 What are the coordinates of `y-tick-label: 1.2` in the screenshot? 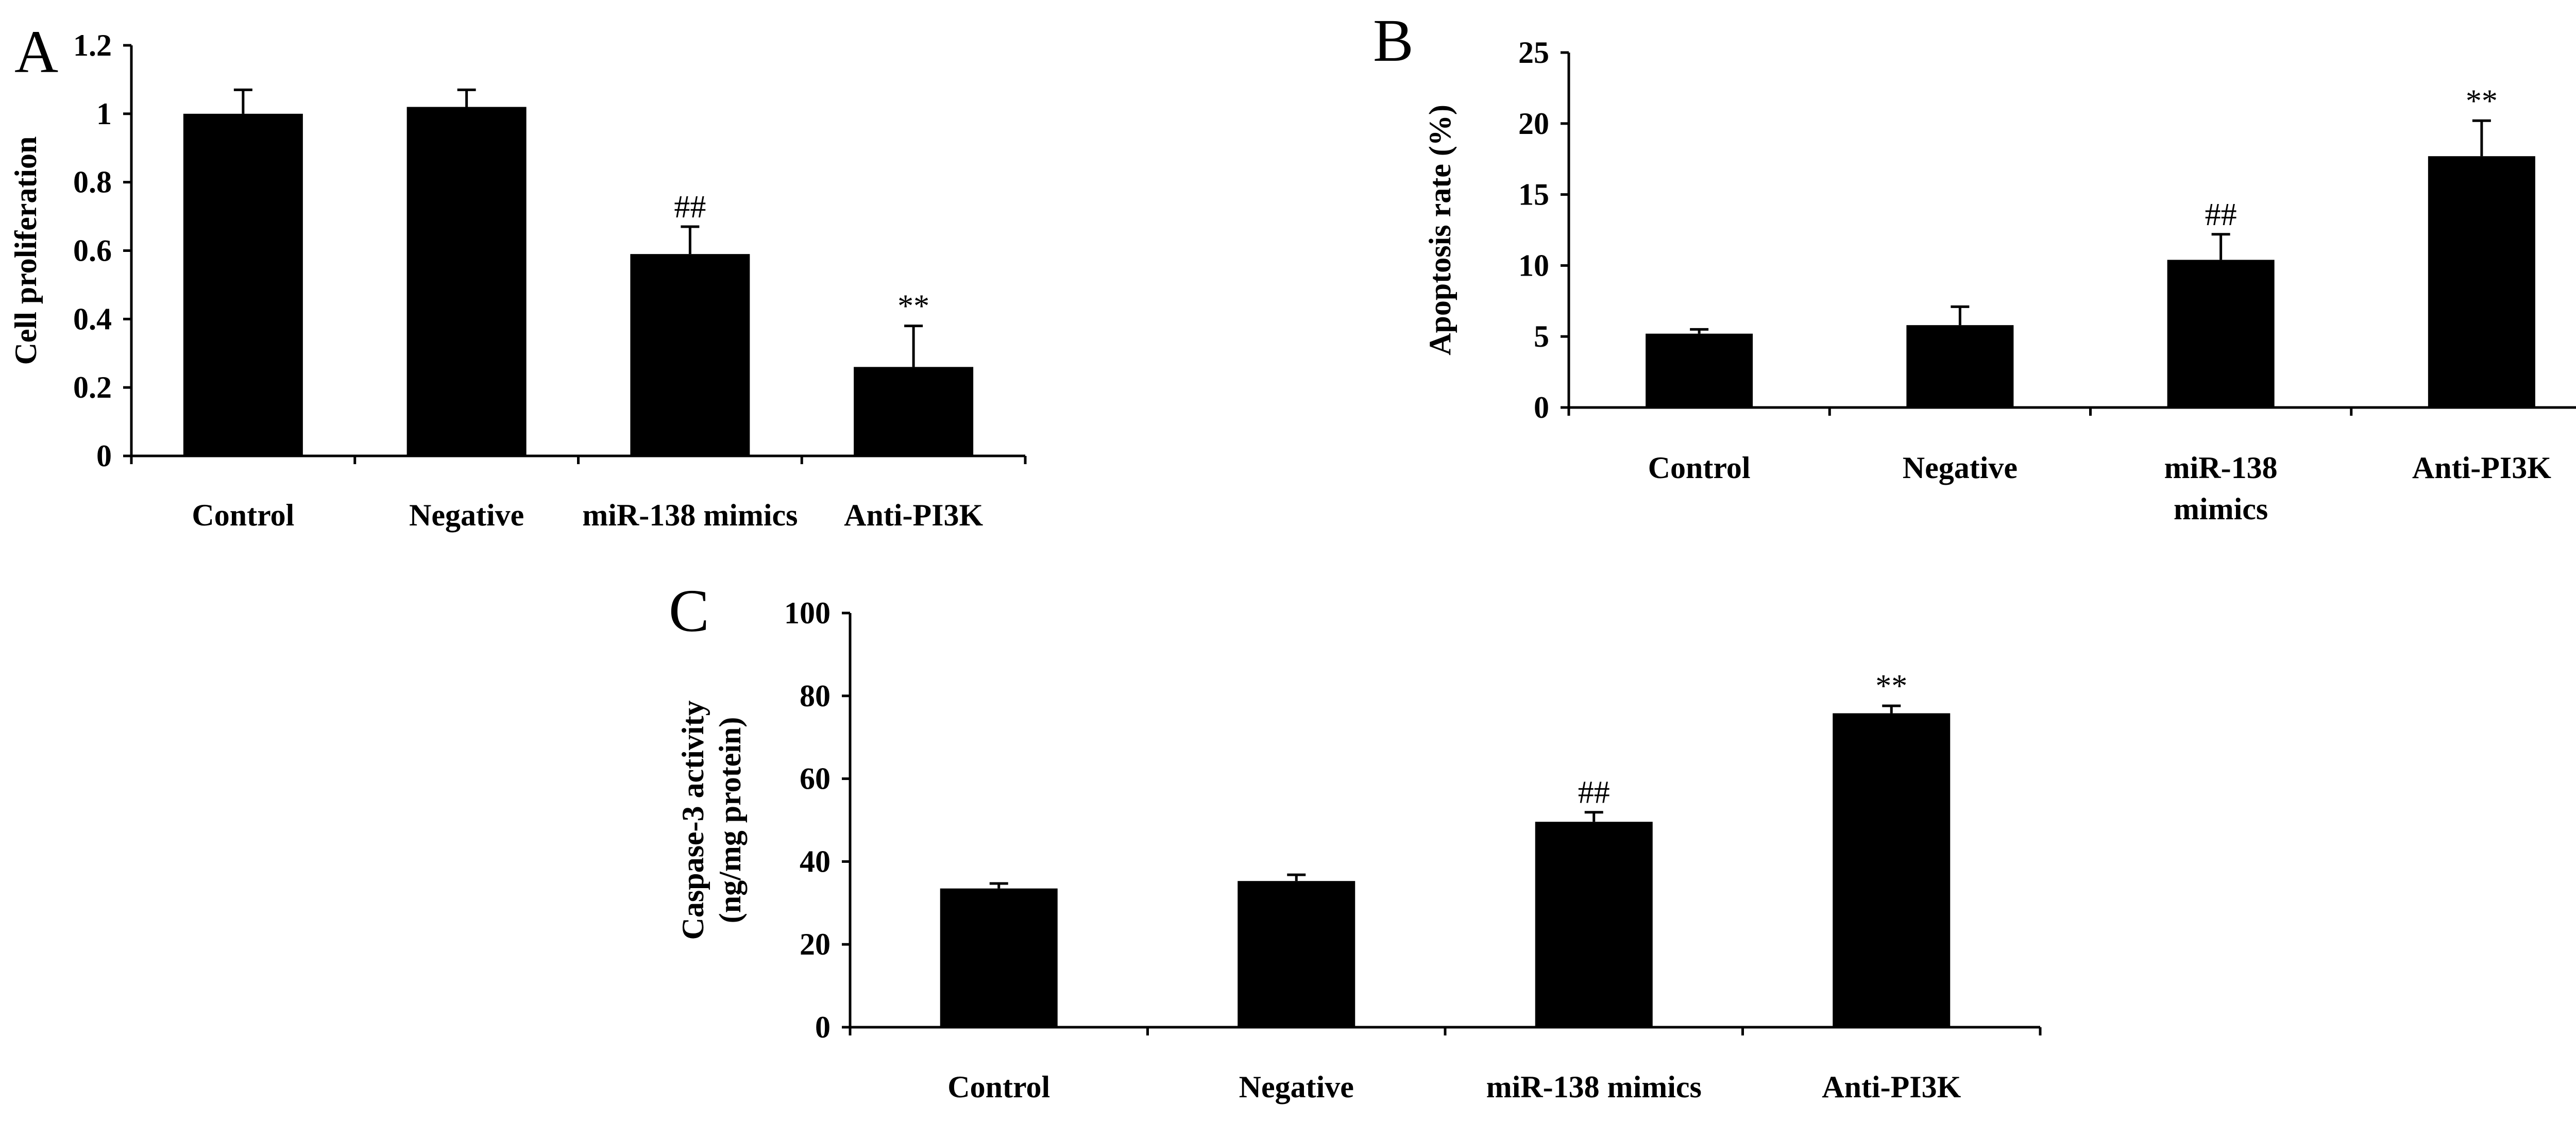 It's located at (92, 45).